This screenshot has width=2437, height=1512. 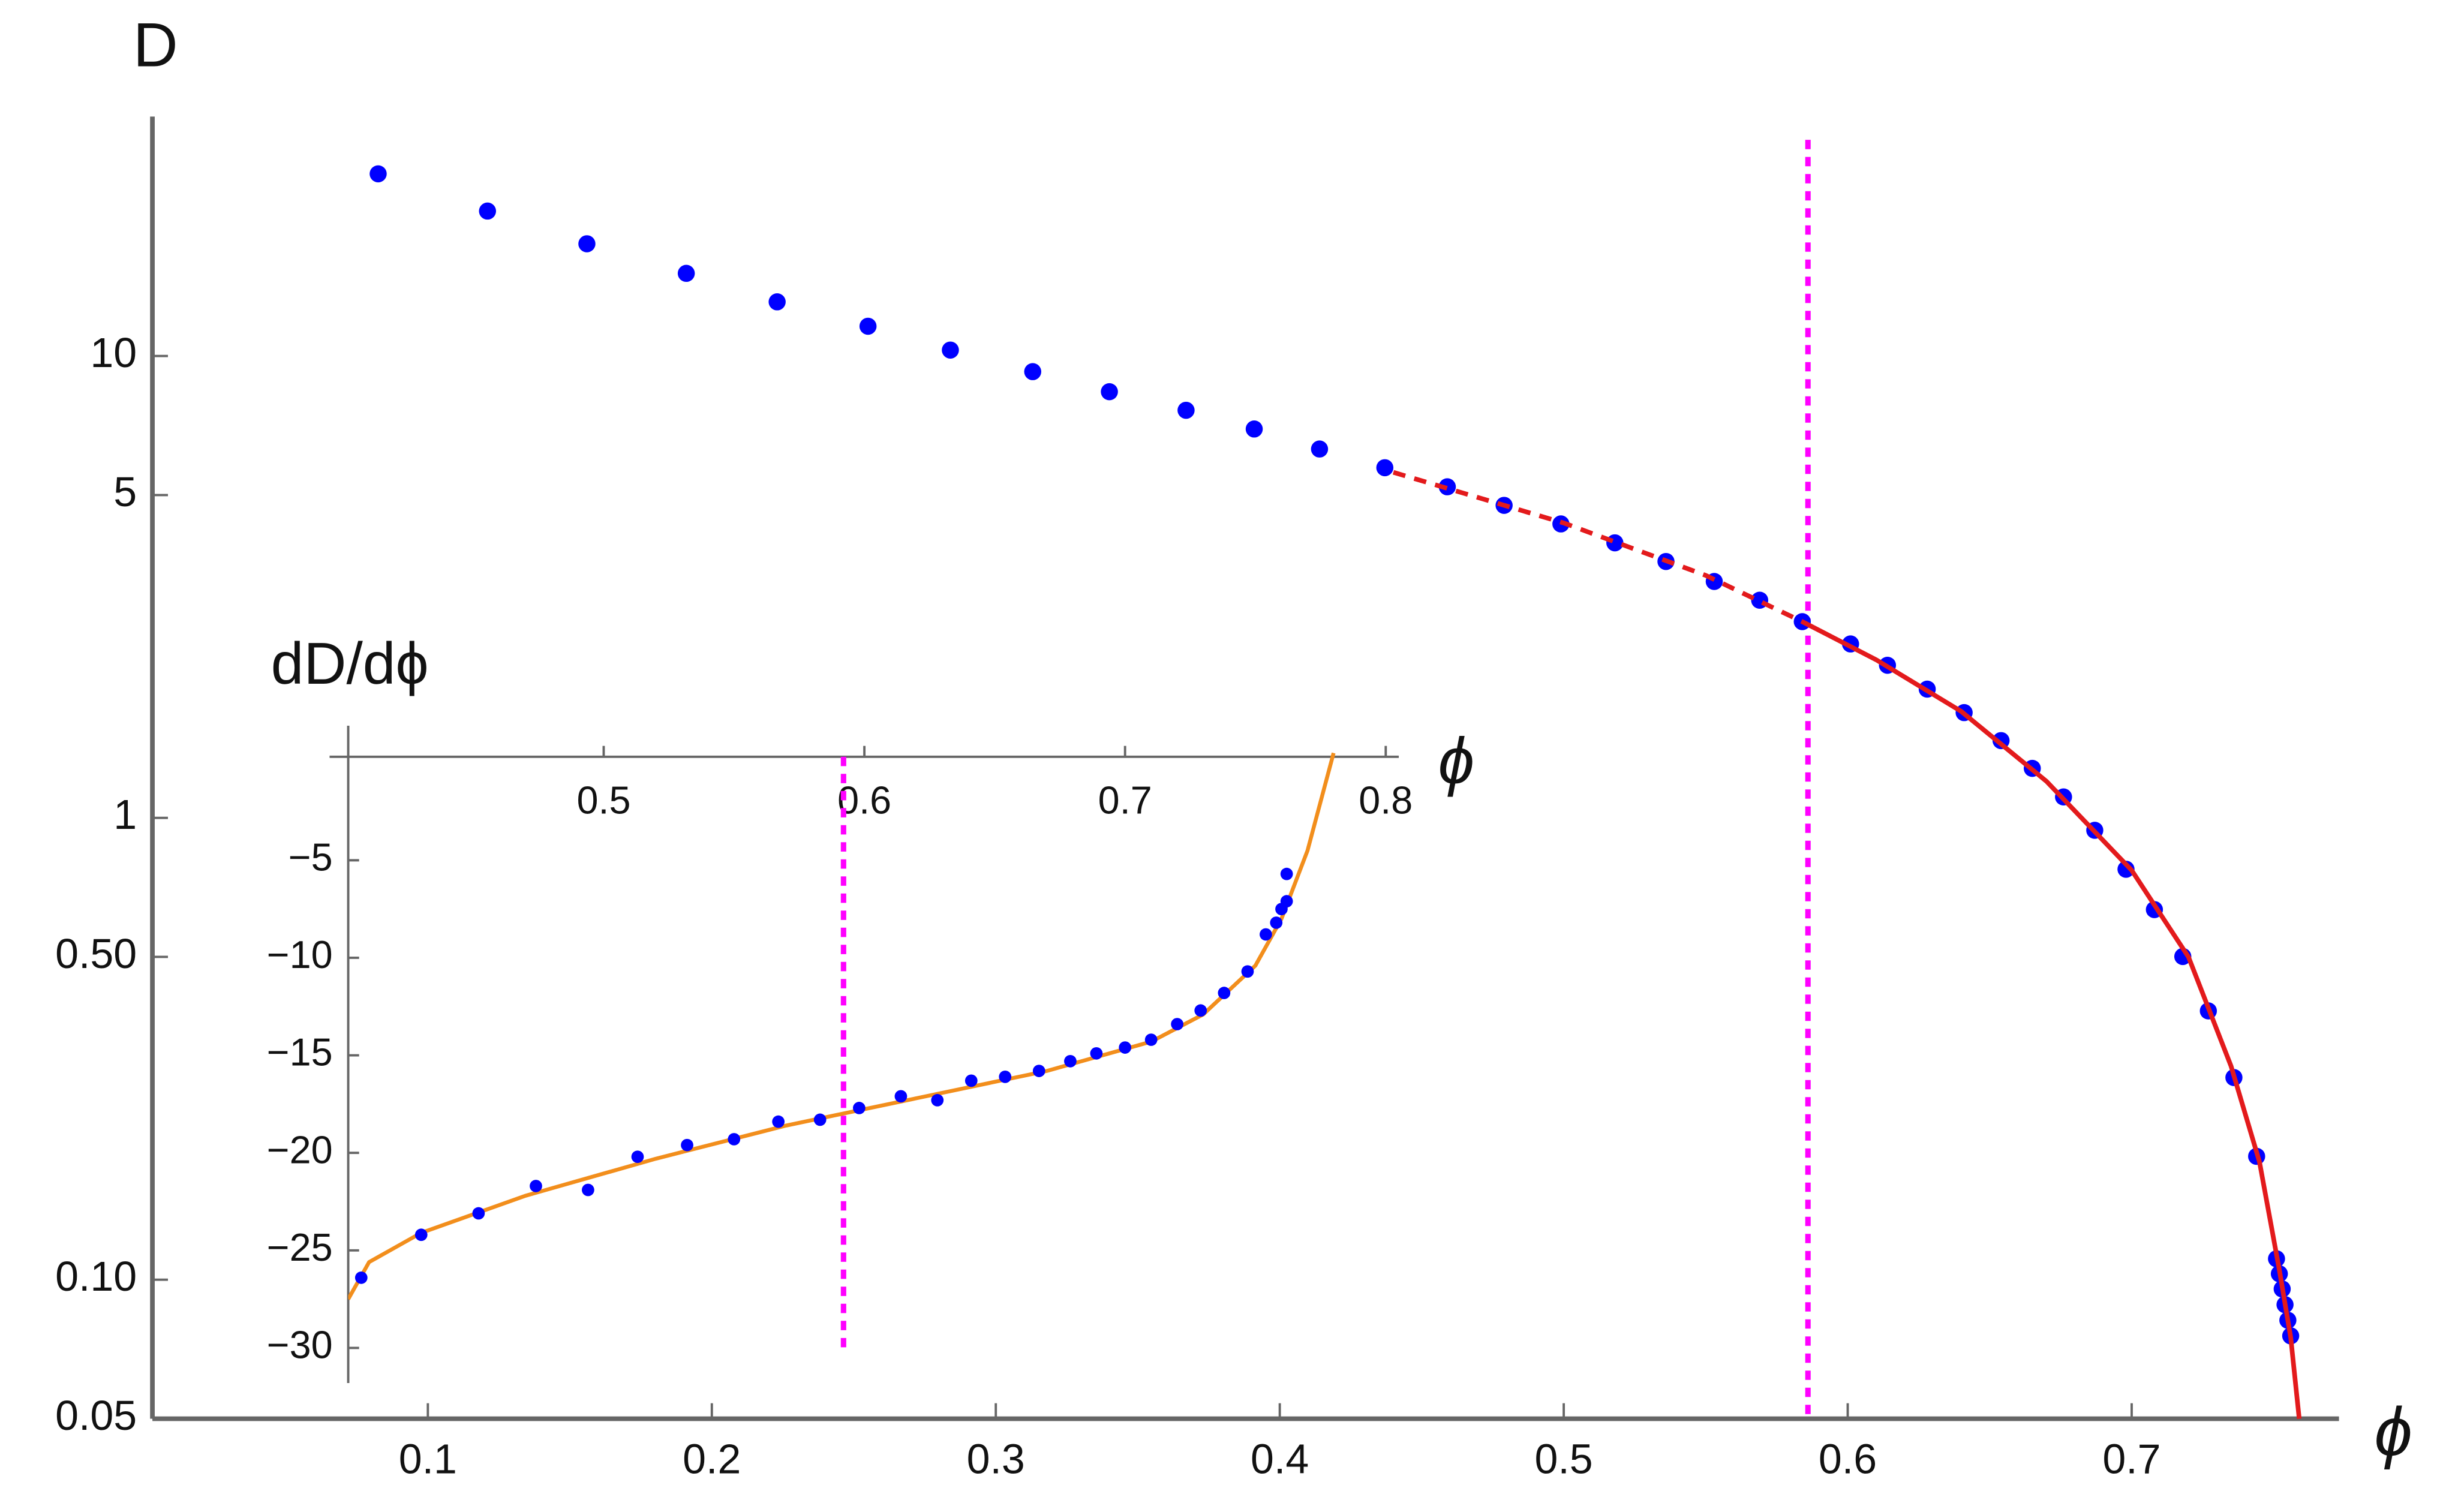 I want to click on x-tick-label: 0.3, so click(x=996, y=1460).